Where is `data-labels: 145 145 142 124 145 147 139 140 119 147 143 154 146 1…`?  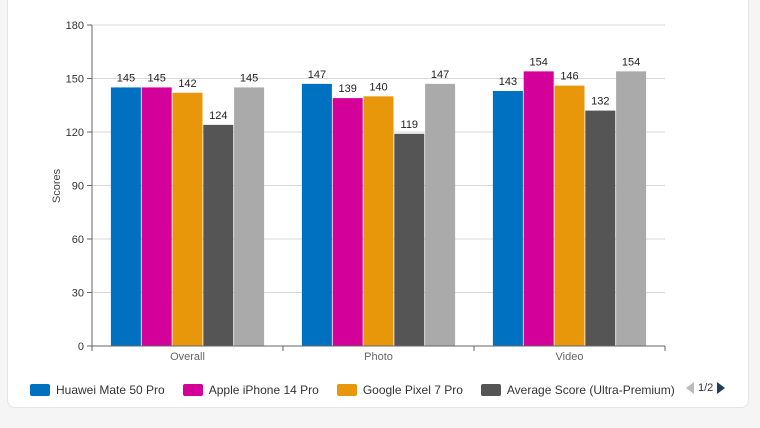 data-labels: 145 145 142 124 145 147 139 140 119 147 143 154 146 1… is located at coordinates (379, 93).